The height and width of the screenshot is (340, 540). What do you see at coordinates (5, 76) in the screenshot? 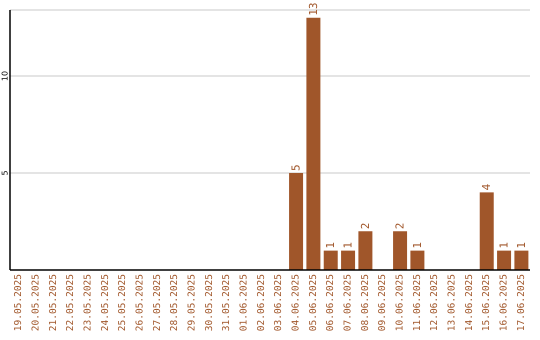
I see `y-tick-label: 10` at bounding box center [5, 76].